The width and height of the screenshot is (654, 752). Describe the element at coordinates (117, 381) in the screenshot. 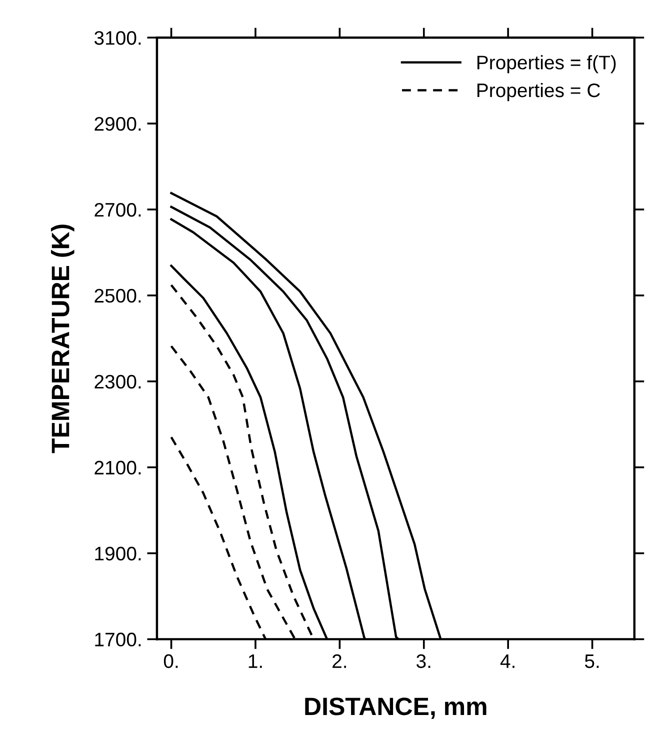

I see `y-tick-label: 2300.` at that location.